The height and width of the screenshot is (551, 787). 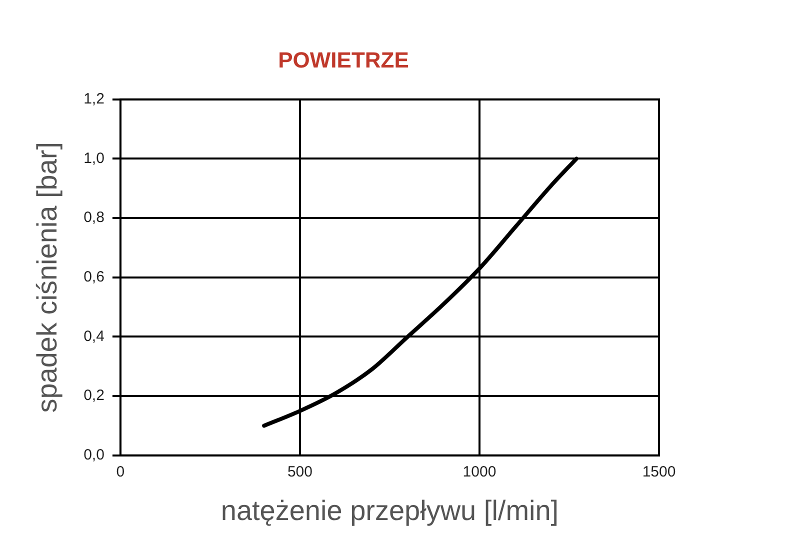 I want to click on y-tick-label: 0,6, so click(x=94, y=277).